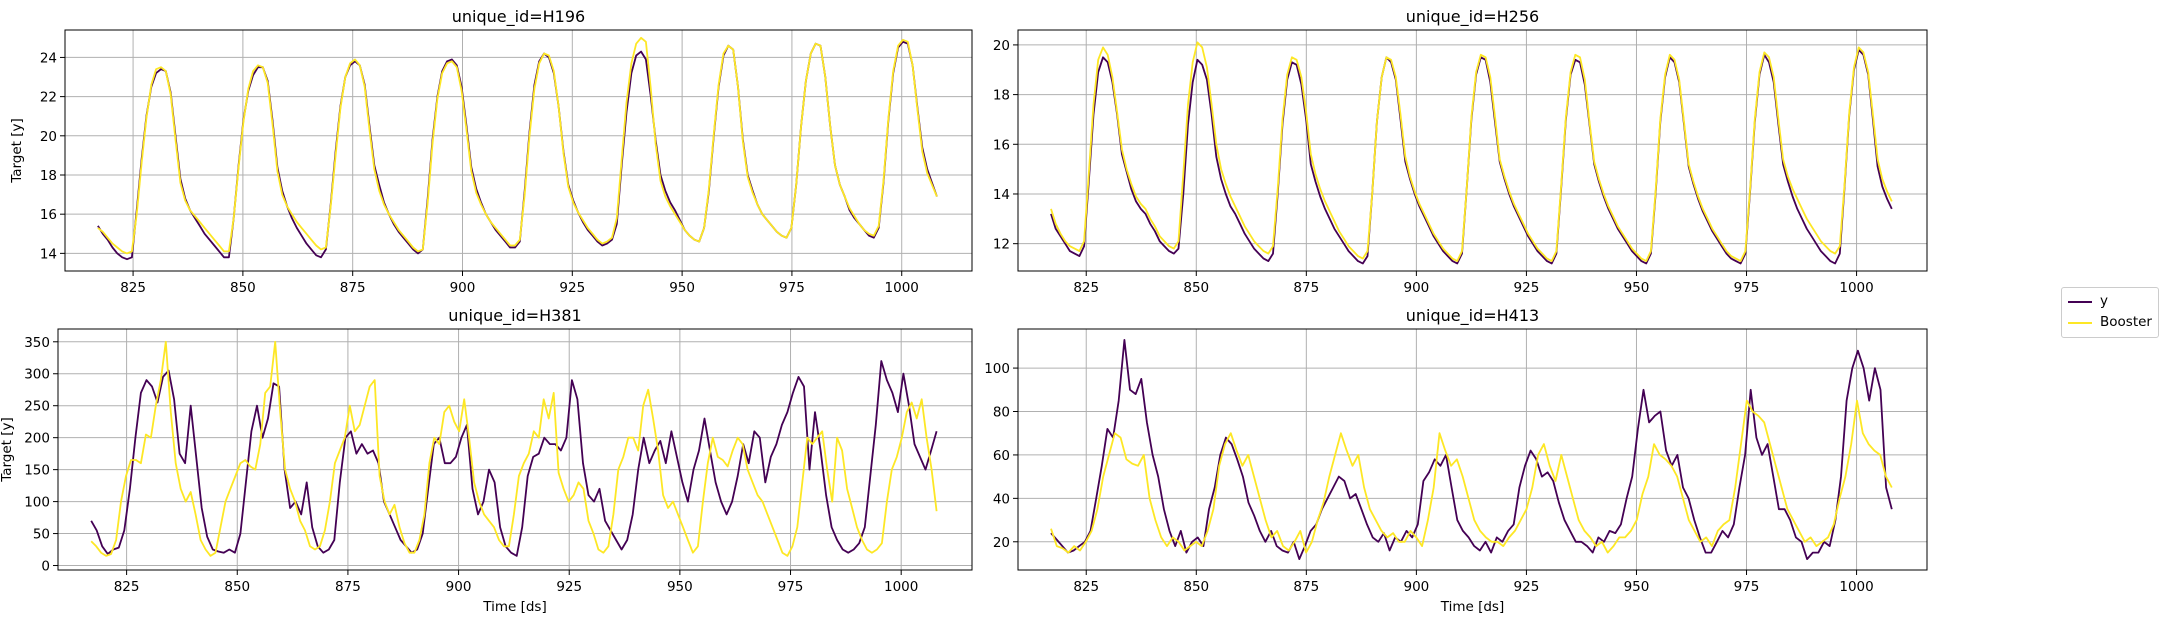 This screenshot has height=622, width=2168. What do you see at coordinates (37, 375) in the screenshot?
I see `y-tick-label: 300` at bounding box center [37, 375].